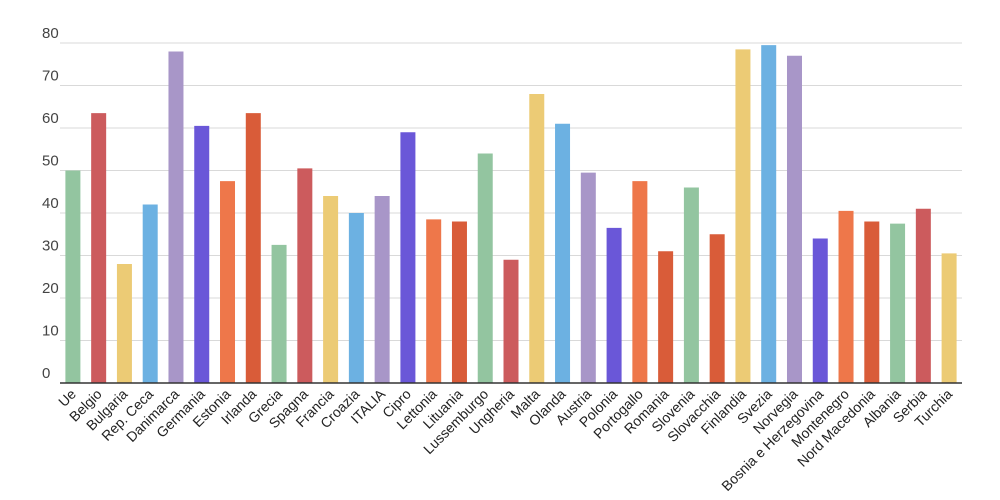 Image resolution: width=1000 pixels, height=500 pixels. What do you see at coordinates (50, 331) in the screenshot?
I see `y-tick-label: 10` at bounding box center [50, 331].